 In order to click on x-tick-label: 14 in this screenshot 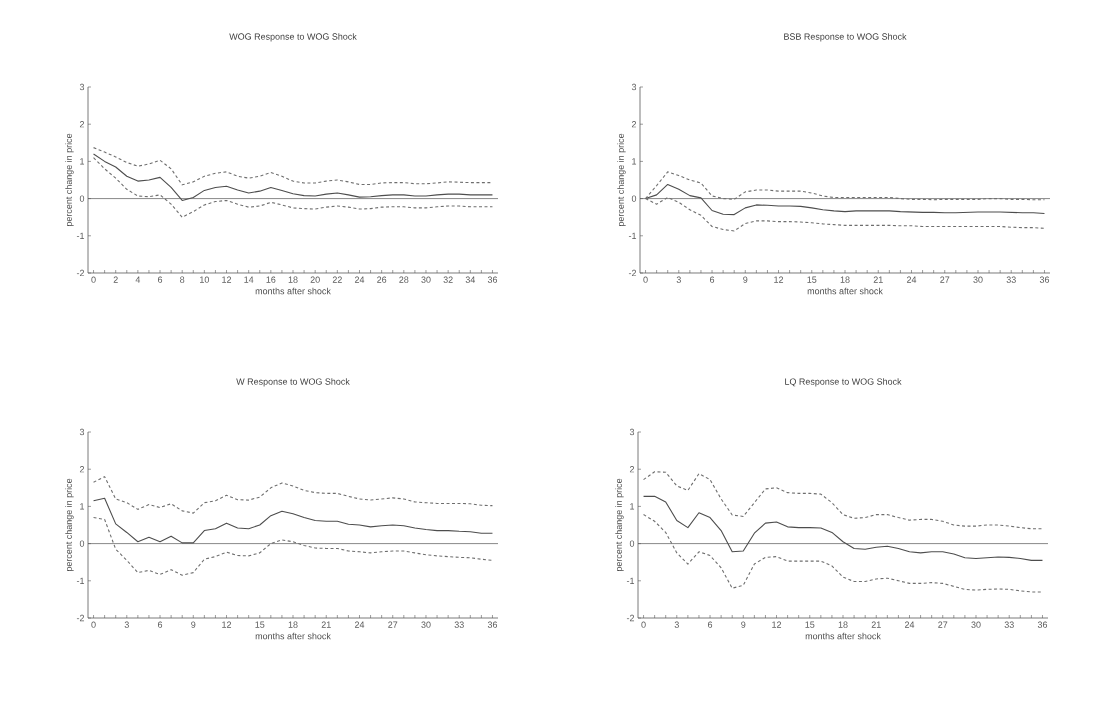, I will do `click(249, 279)`.